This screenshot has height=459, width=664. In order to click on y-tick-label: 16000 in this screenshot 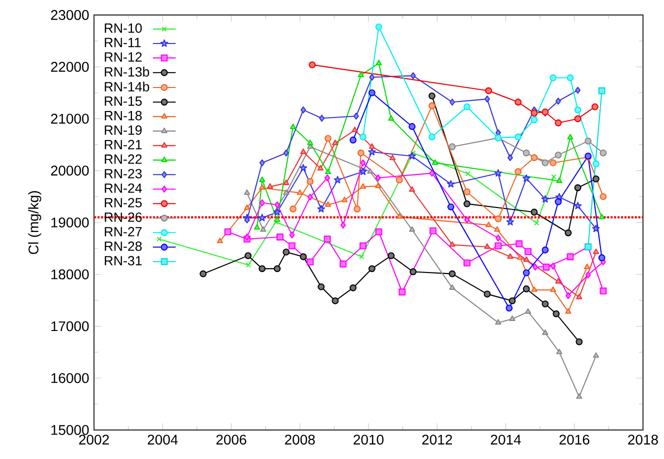, I will do `click(70, 378)`.